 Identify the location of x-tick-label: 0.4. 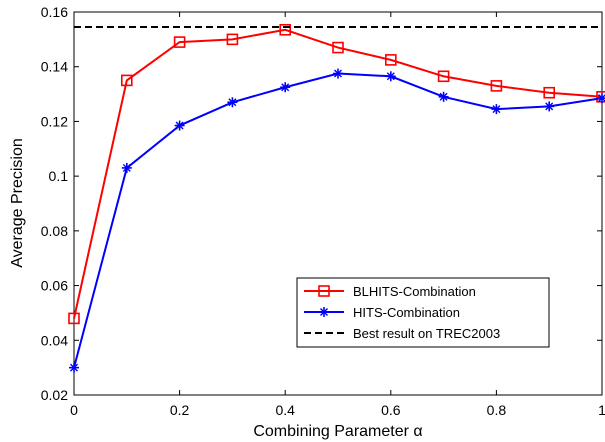
(285, 410).